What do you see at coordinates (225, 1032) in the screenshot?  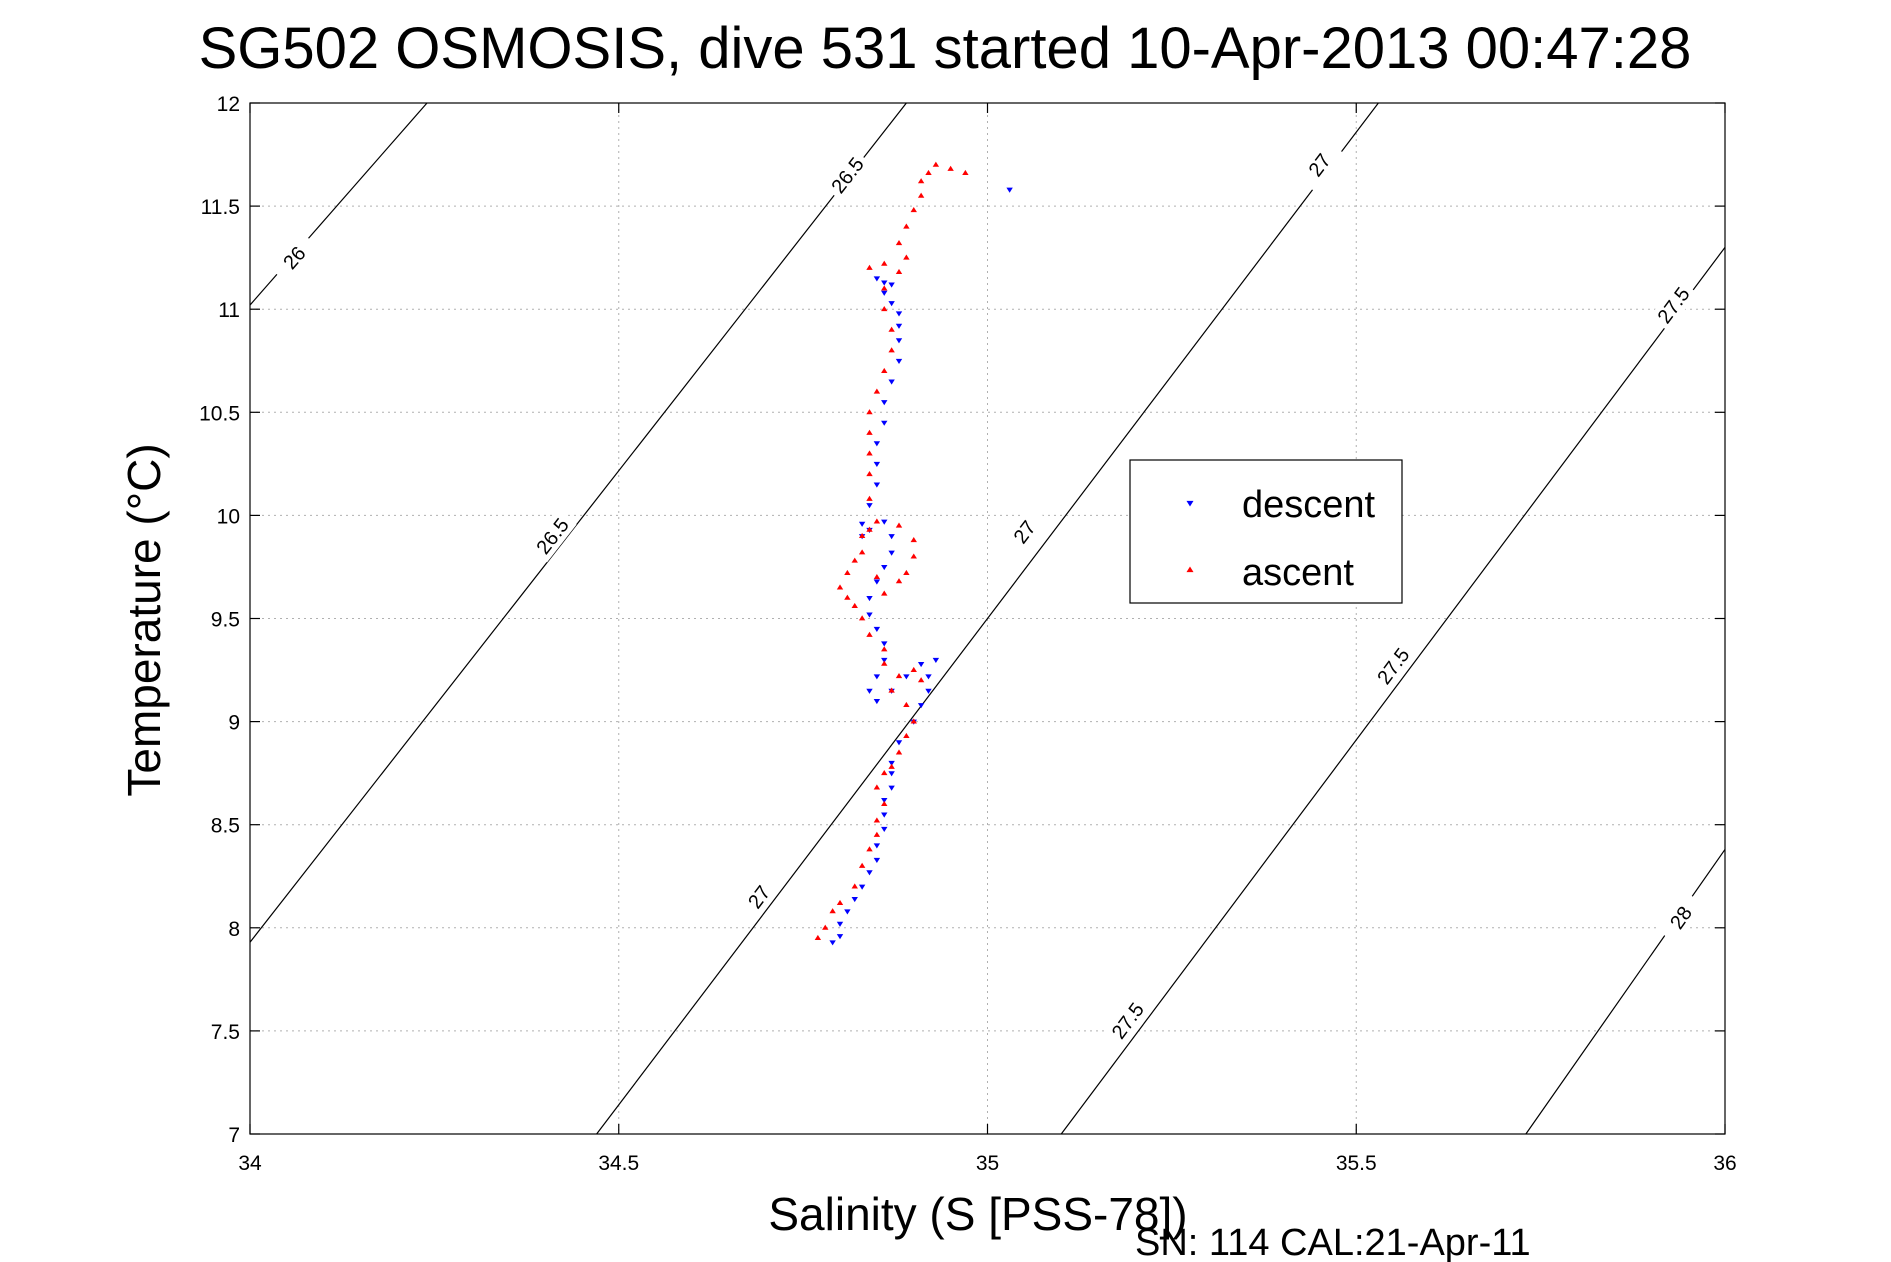 I see `y-tick-label: 7.5` at bounding box center [225, 1032].